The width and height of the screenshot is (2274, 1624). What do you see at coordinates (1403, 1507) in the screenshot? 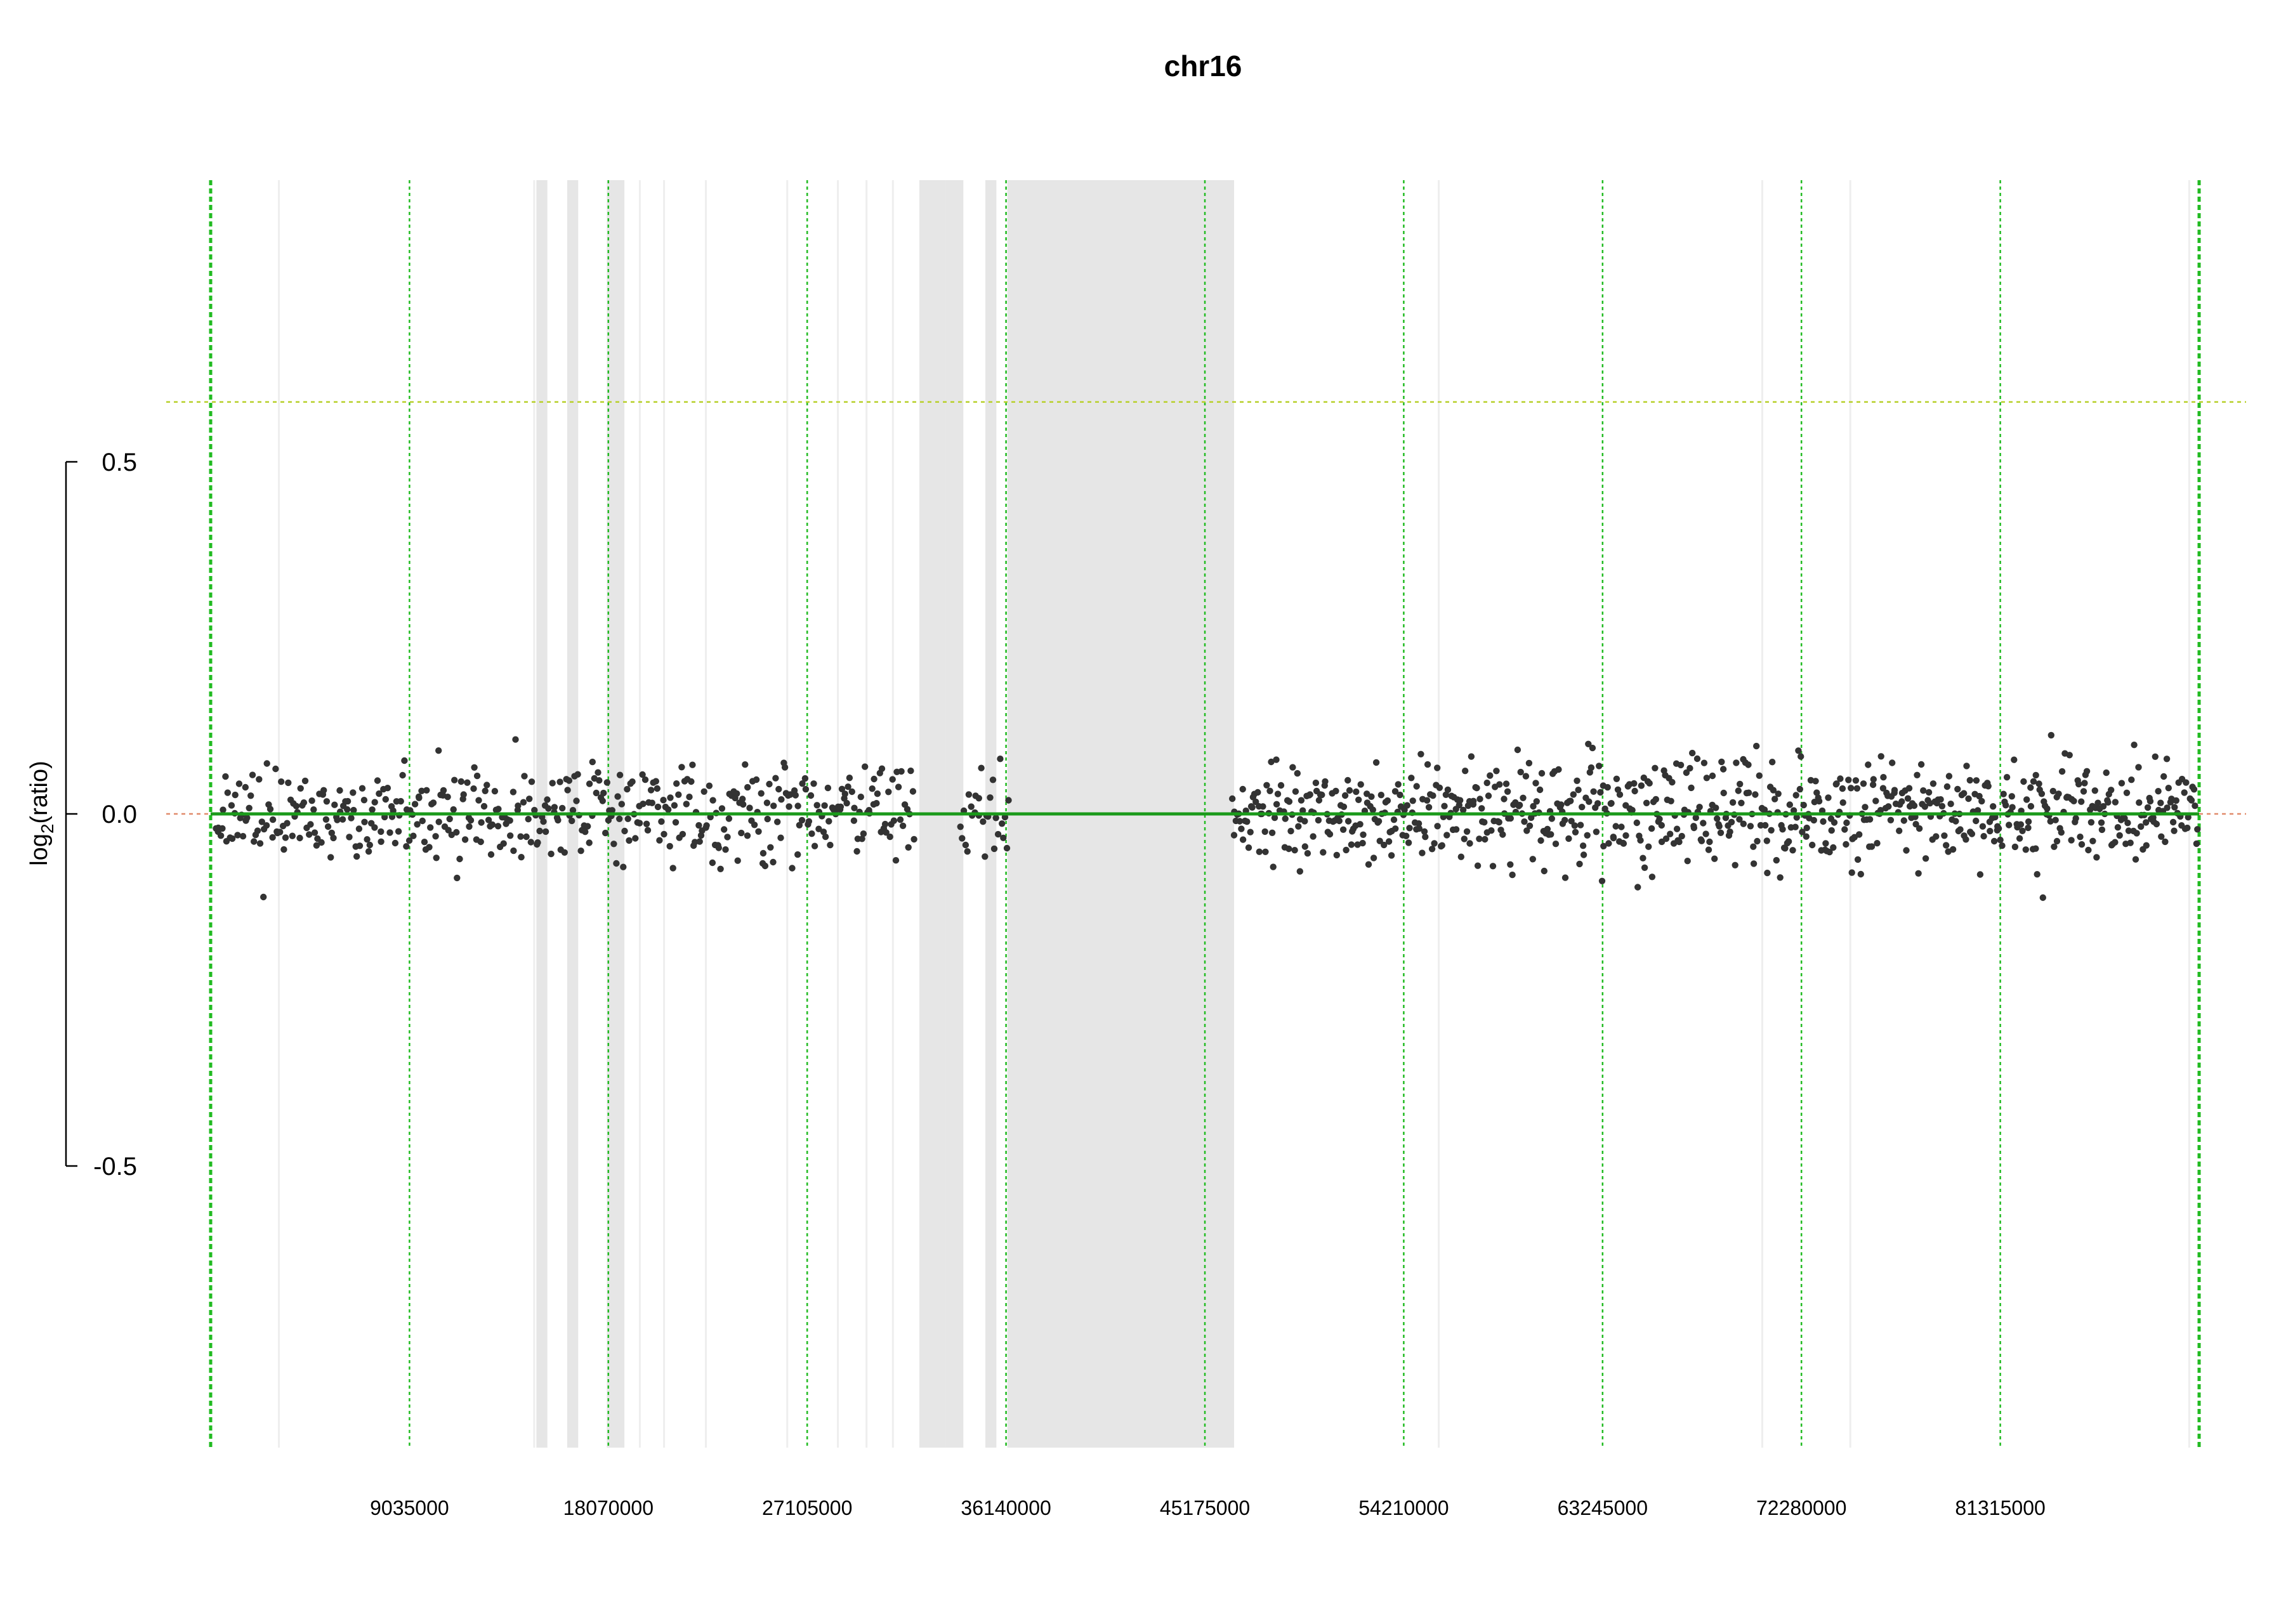
I see `x-tick-label: 54210000` at bounding box center [1403, 1507].